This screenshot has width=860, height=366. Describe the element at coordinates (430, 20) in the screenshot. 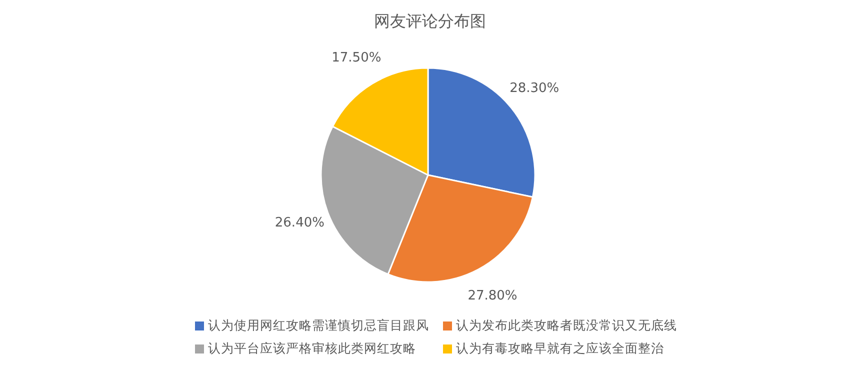

I see `chart-title: 网友评论分布图` at that location.